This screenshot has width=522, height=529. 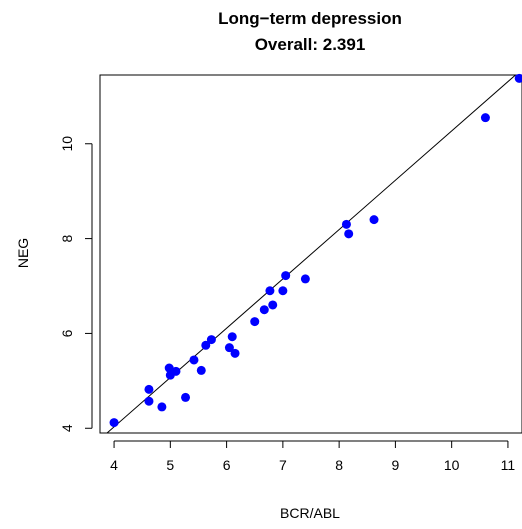 I want to click on x-tick-label-11: 11, so click(x=508, y=465).